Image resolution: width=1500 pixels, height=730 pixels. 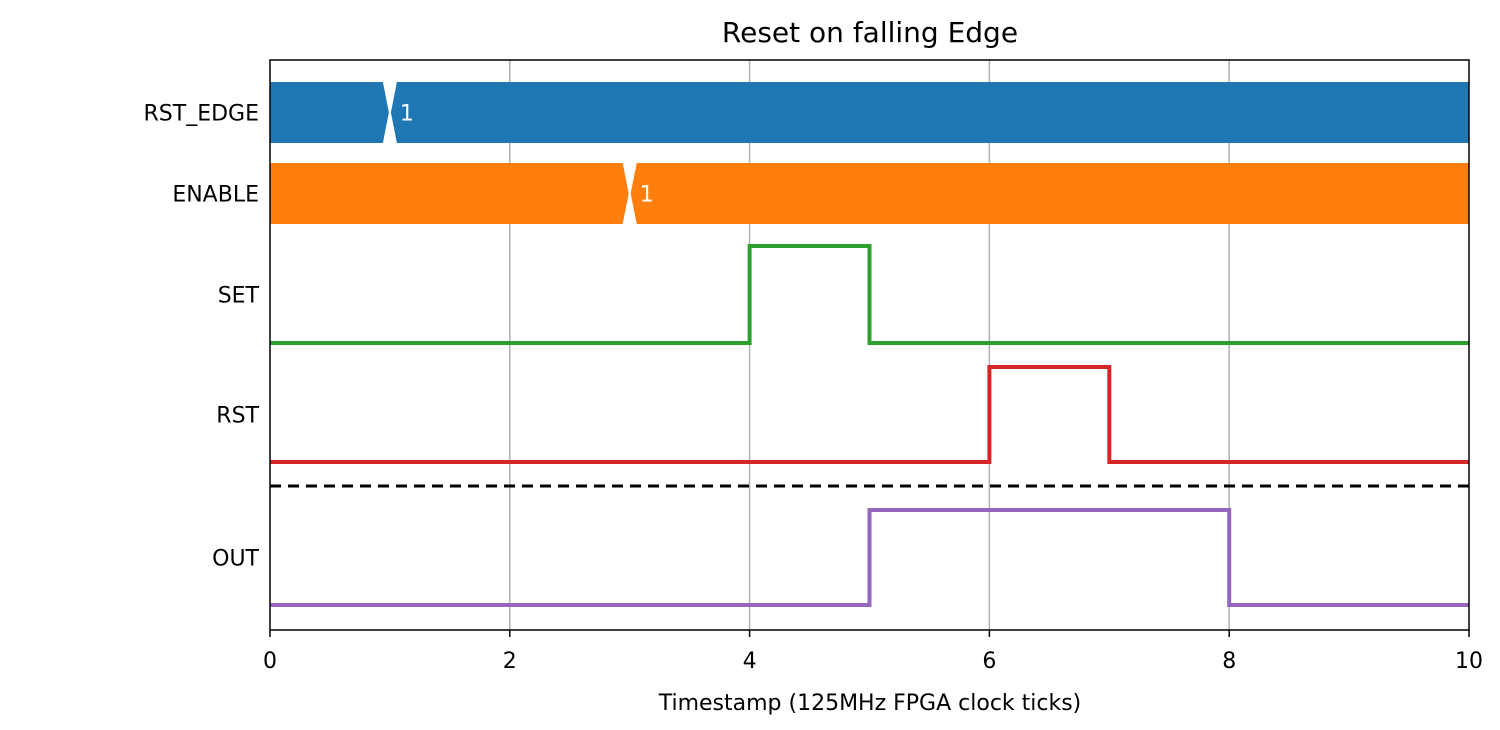 What do you see at coordinates (1469, 661) in the screenshot?
I see `x-tick-label: 10` at bounding box center [1469, 661].